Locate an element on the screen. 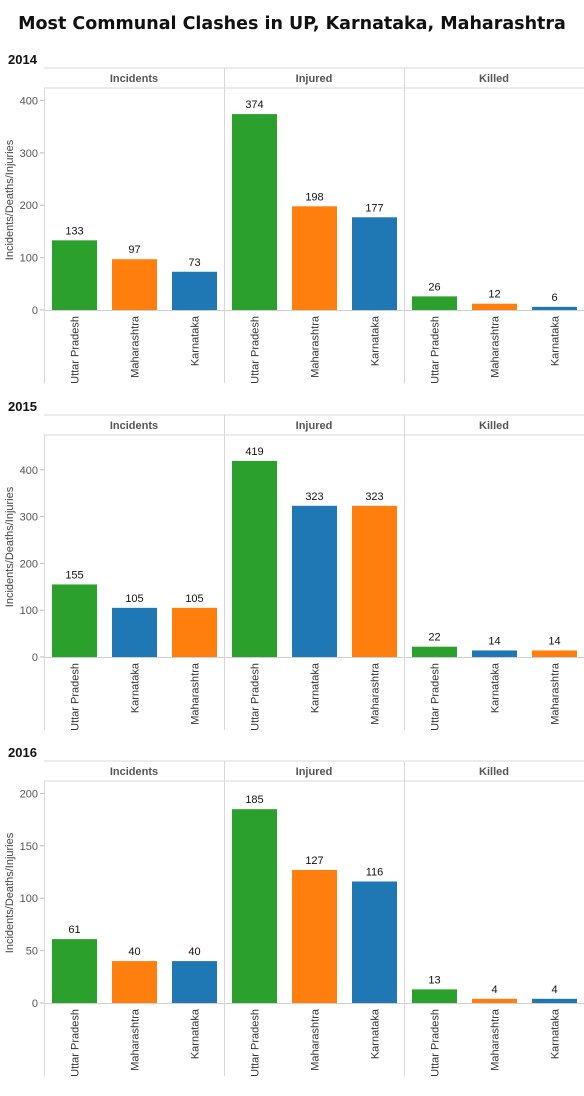 The width and height of the screenshot is (584, 1096). y-tick-label: 50 is located at coordinates (32, 952).